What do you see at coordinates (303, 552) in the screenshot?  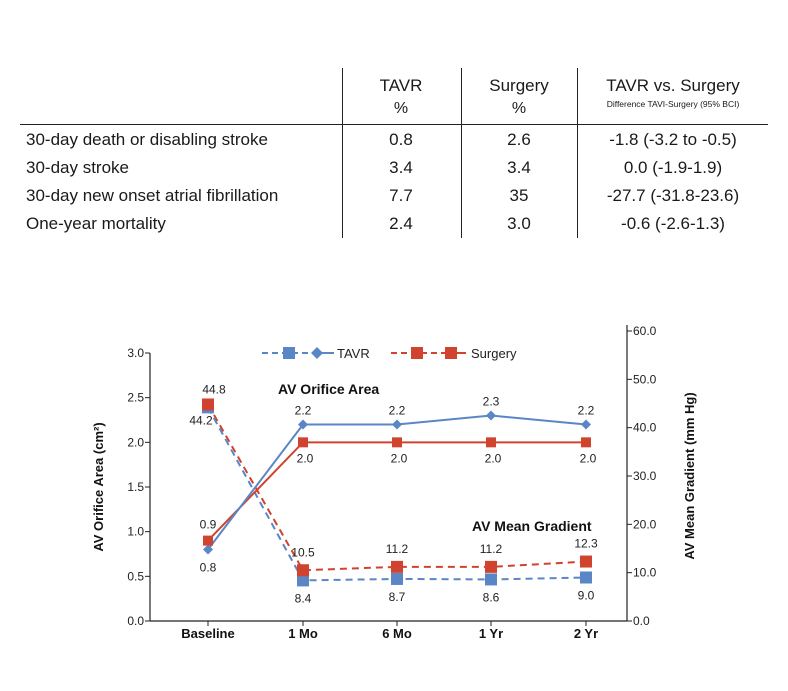 I see `surgery-gradient-data-label: 10.5` at bounding box center [303, 552].